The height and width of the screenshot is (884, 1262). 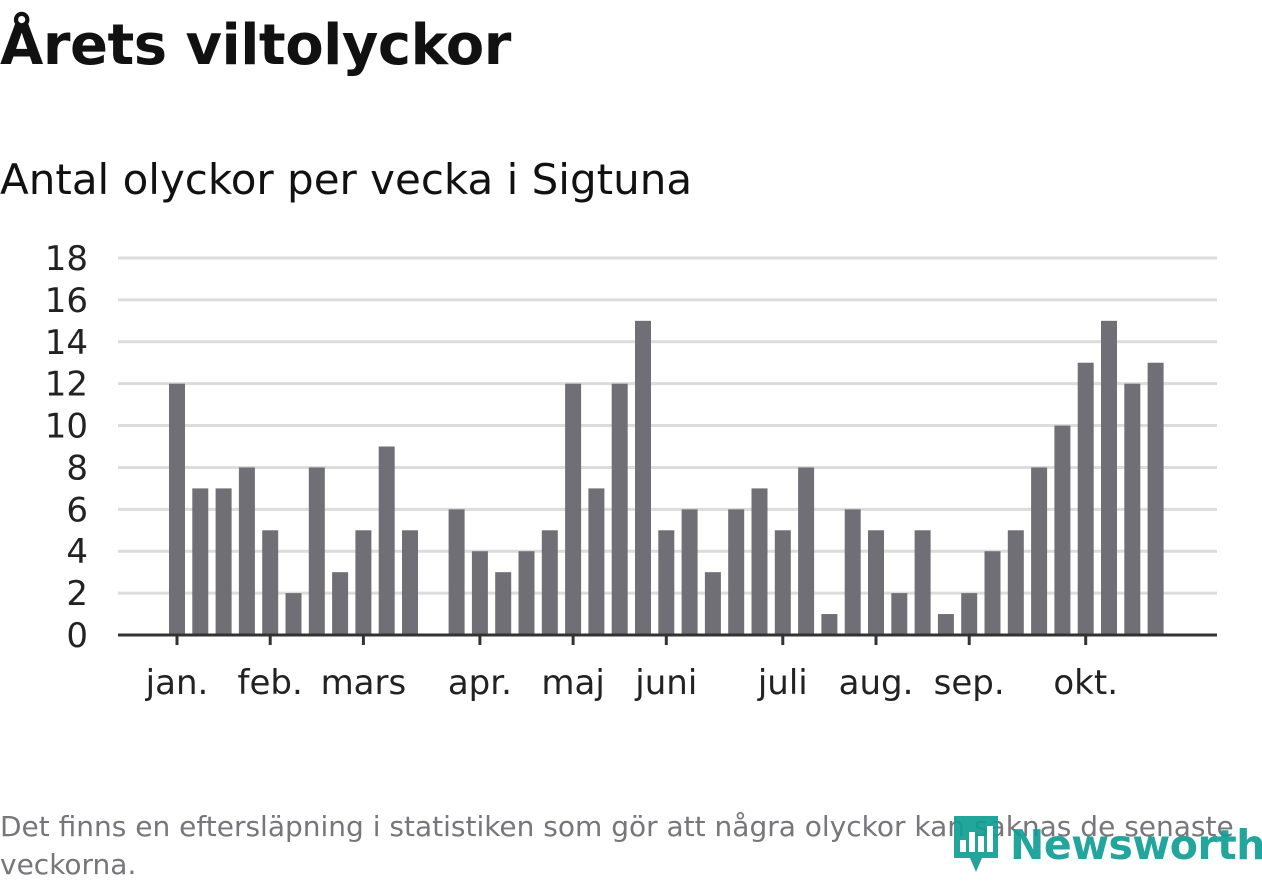 What do you see at coordinates (1136, 845) in the screenshot?
I see `brand-name: Newsworthy` at bounding box center [1136, 845].